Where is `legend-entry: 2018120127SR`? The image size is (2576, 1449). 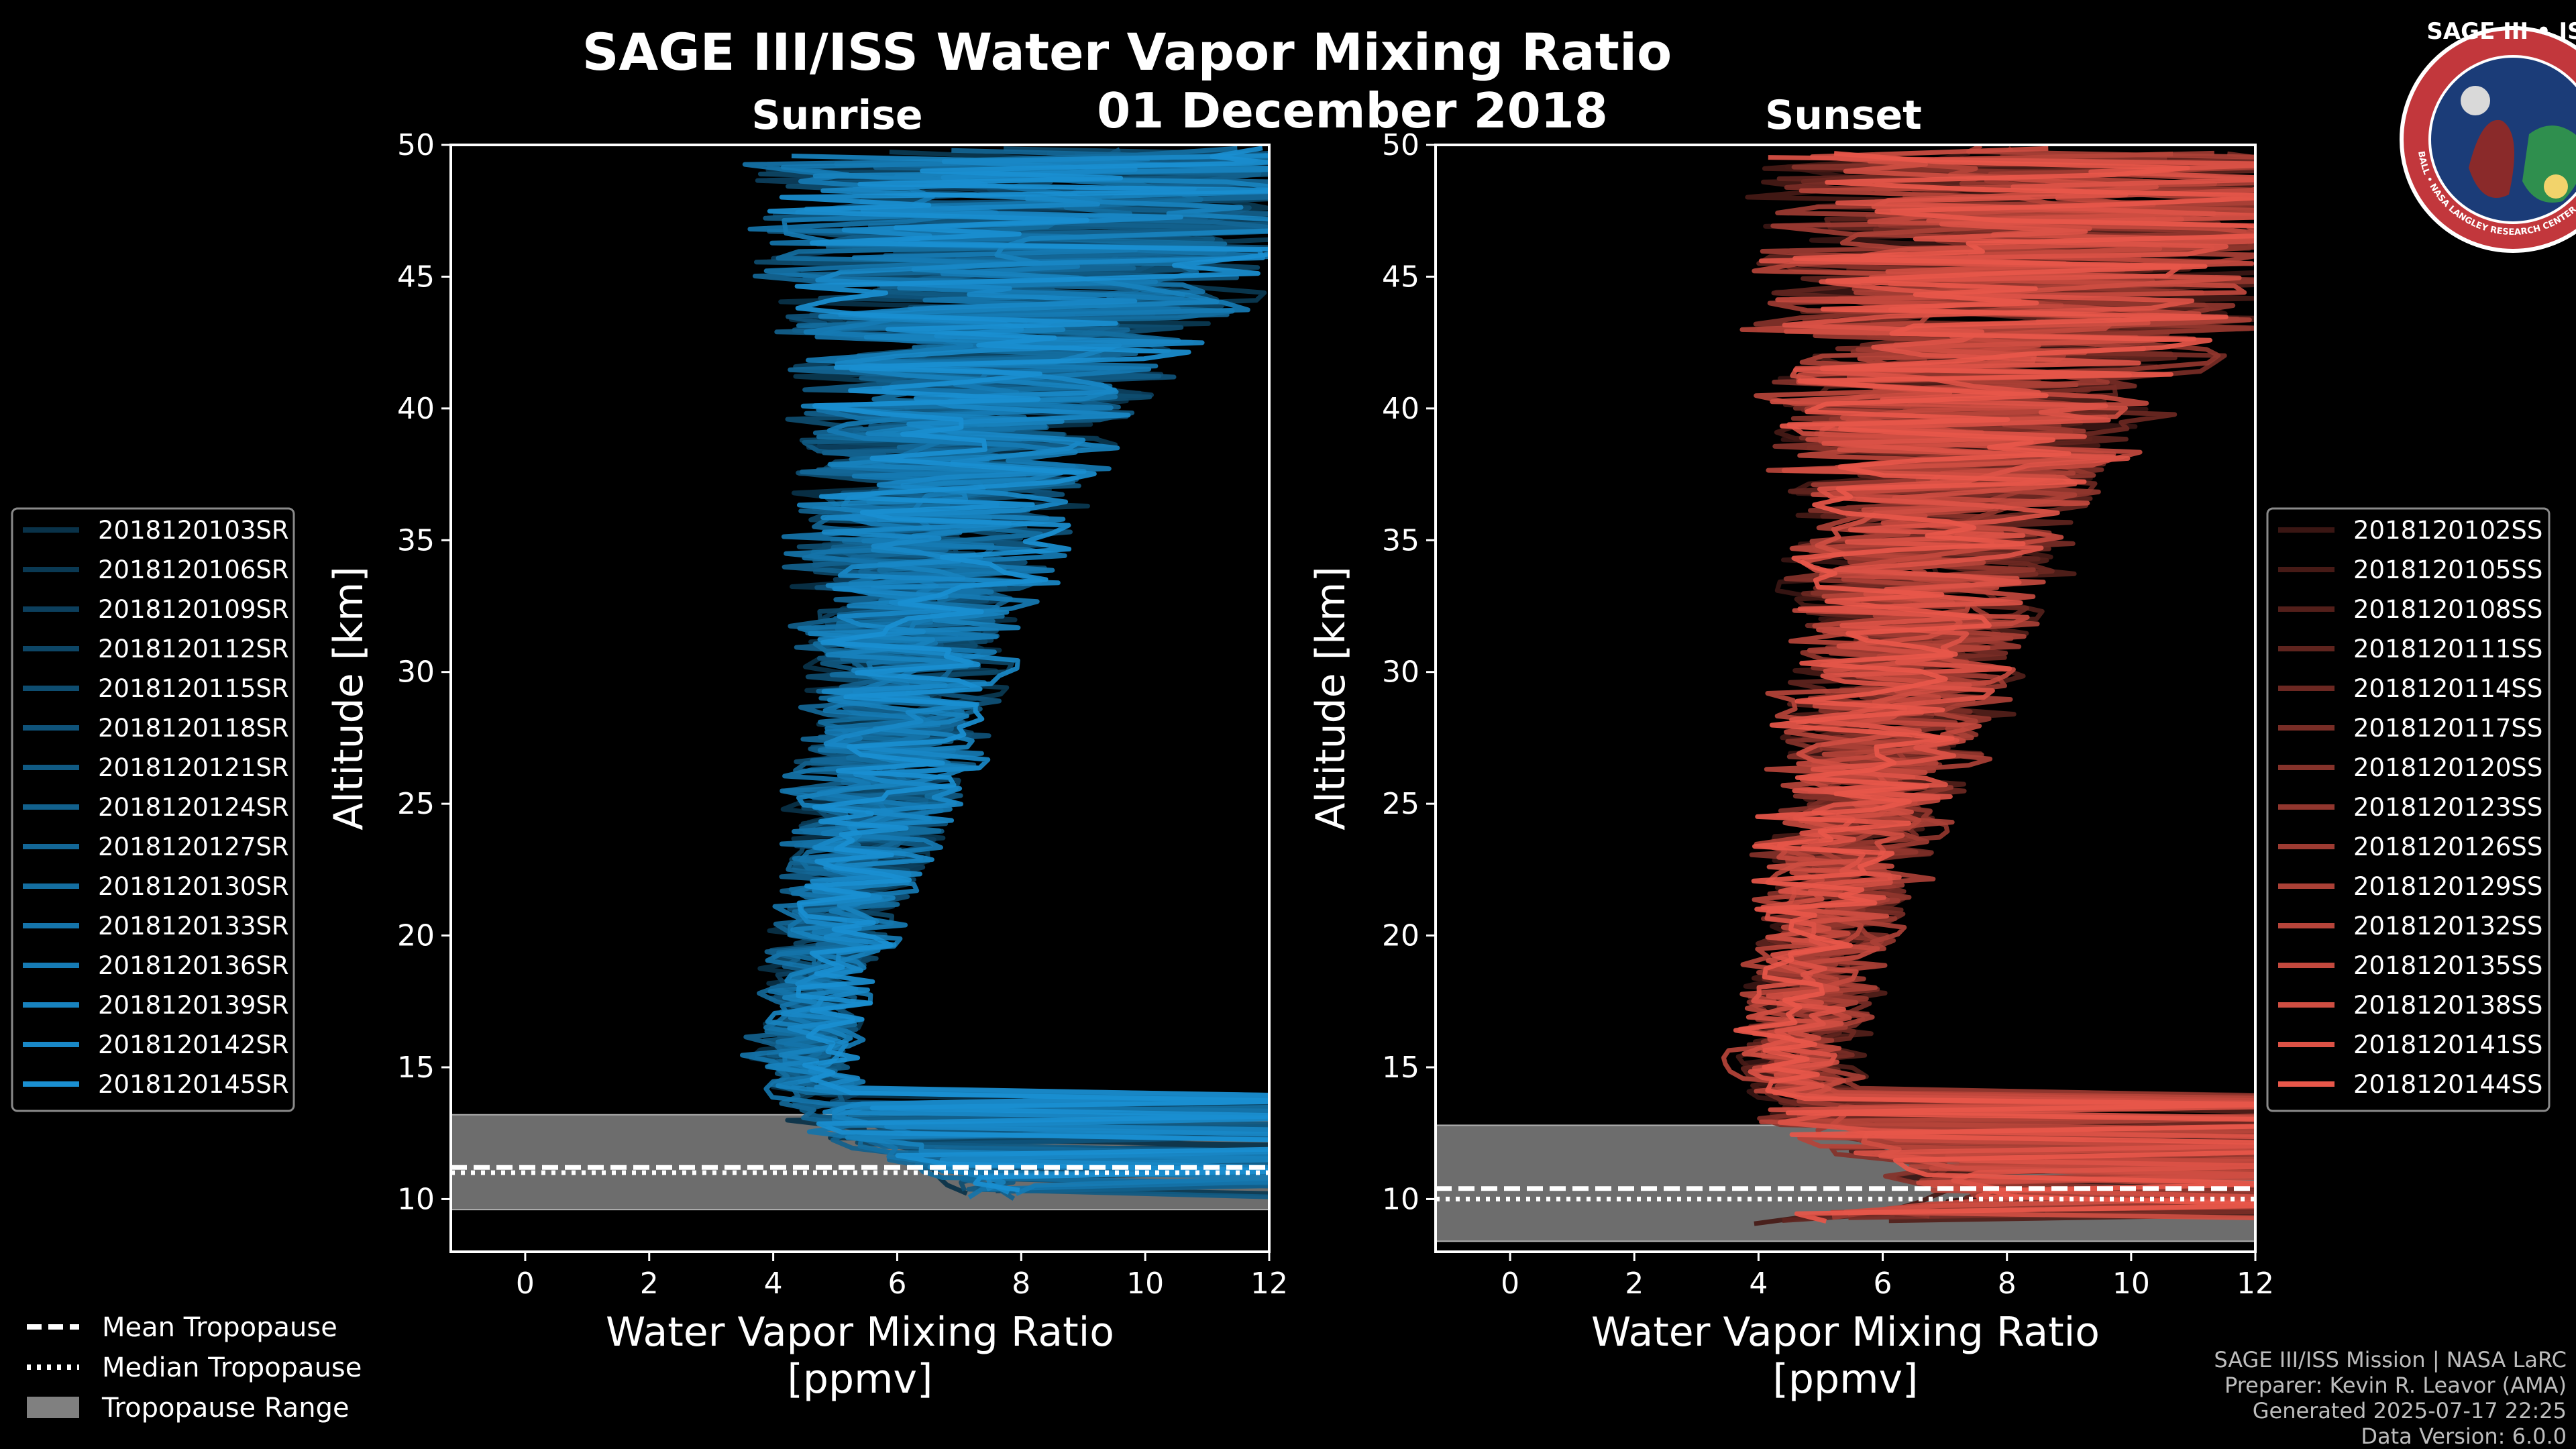
legend-entry: 2018120127SR is located at coordinates (193, 847).